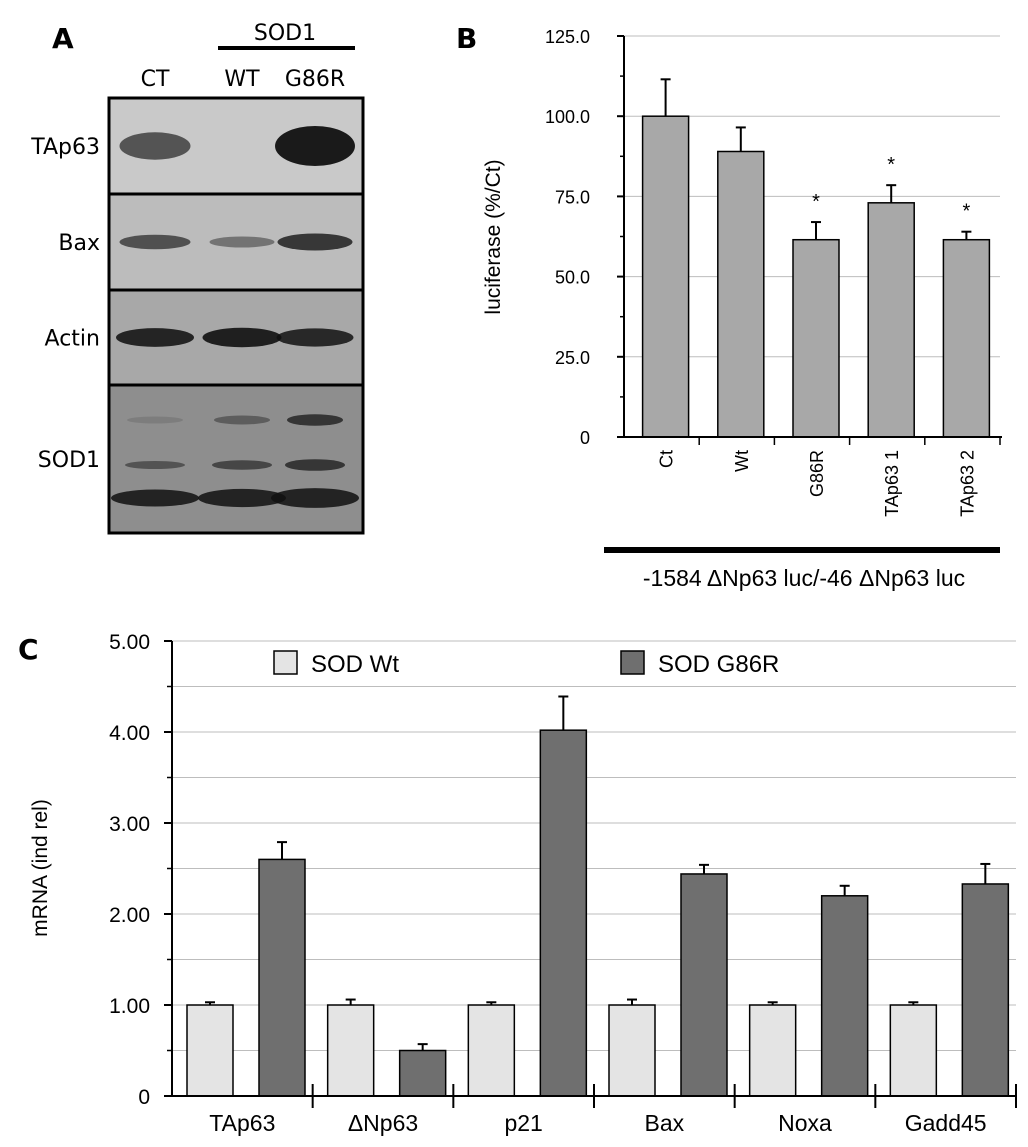 The width and height of the screenshot is (1028, 1147). What do you see at coordinates (129, 824) in the screenshot?
I see `c-y-tick-label: 3.00` at bounding box center [129, 824].